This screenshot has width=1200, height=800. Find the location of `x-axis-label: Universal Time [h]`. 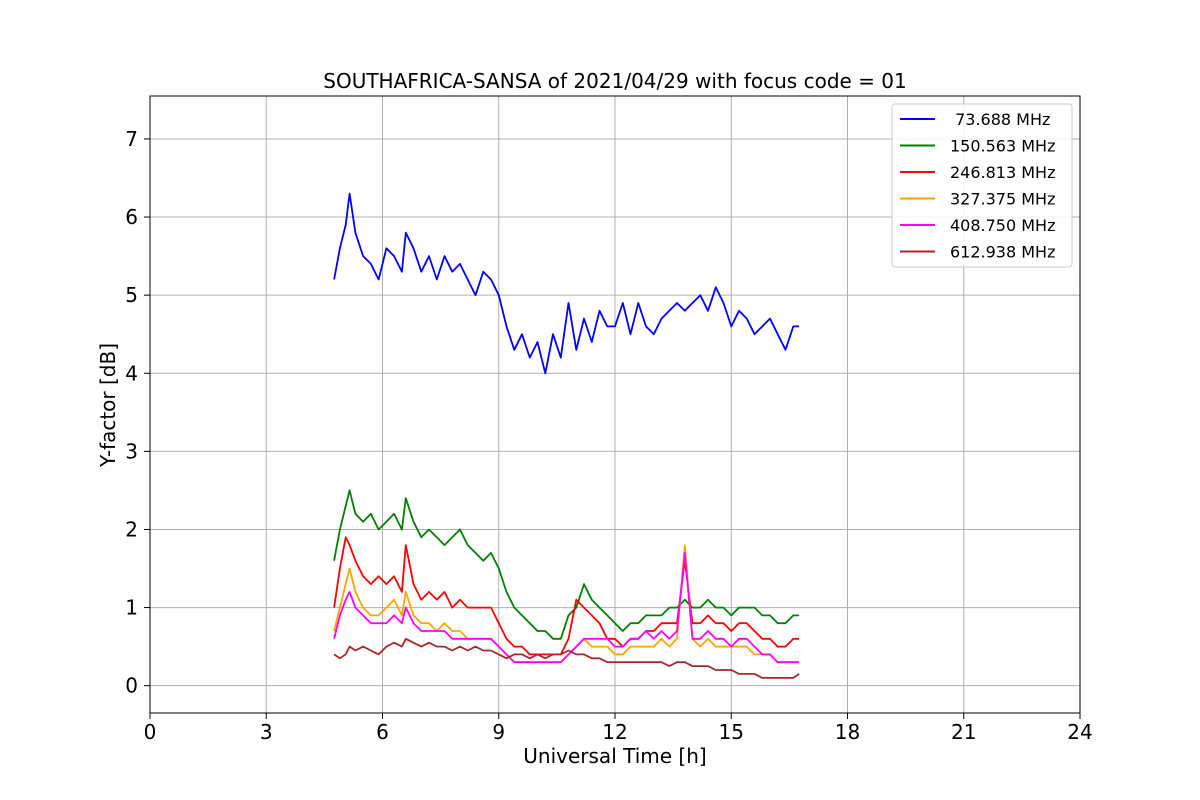

x-axis-label: Universal Time [h] is located at coordinates (614, 756).